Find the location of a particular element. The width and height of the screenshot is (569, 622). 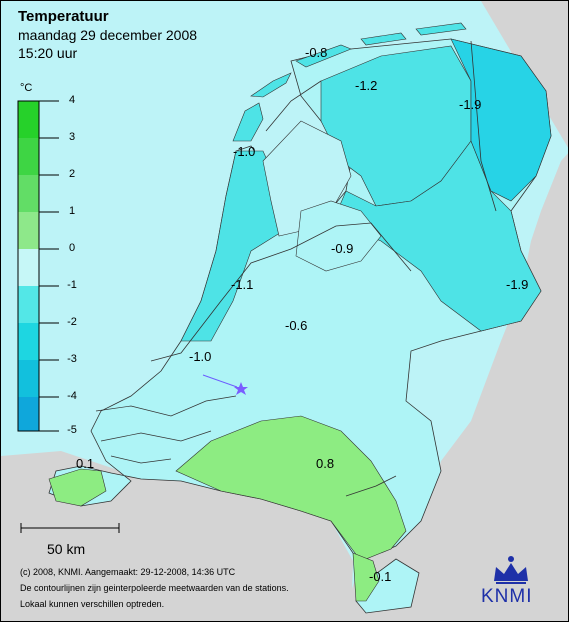

estuary-lines is located at coordinates (166, 429).